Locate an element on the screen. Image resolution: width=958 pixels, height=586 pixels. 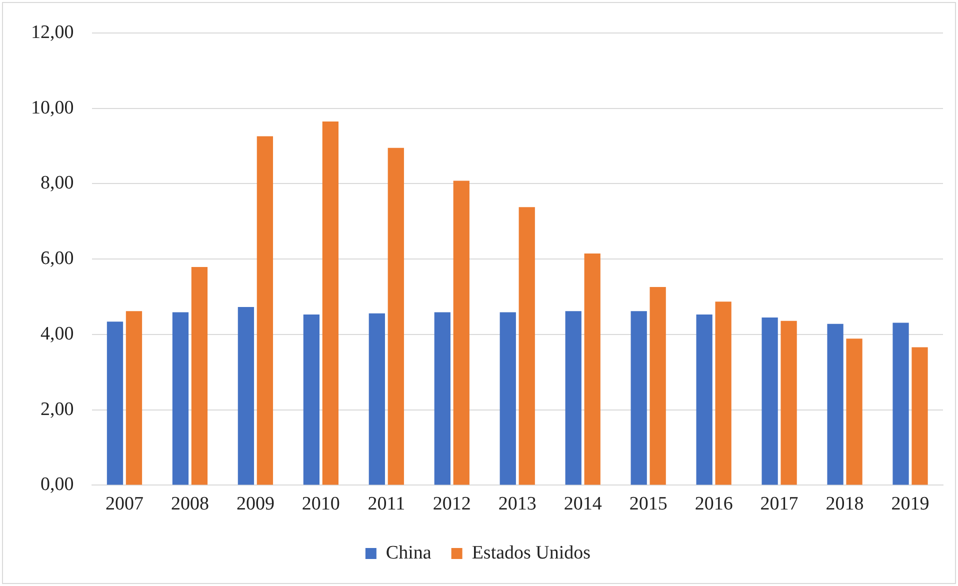
y-tick-label: 0,00 is located at coordinates (57, 485).